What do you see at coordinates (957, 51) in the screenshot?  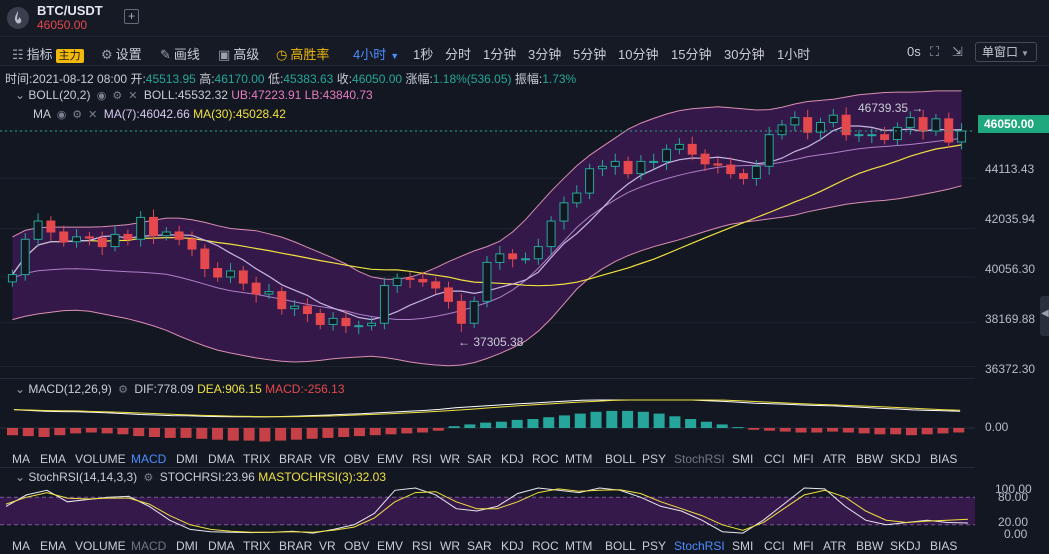 I see `shrink-icon: ⇲` at bounding box center [957, 51].